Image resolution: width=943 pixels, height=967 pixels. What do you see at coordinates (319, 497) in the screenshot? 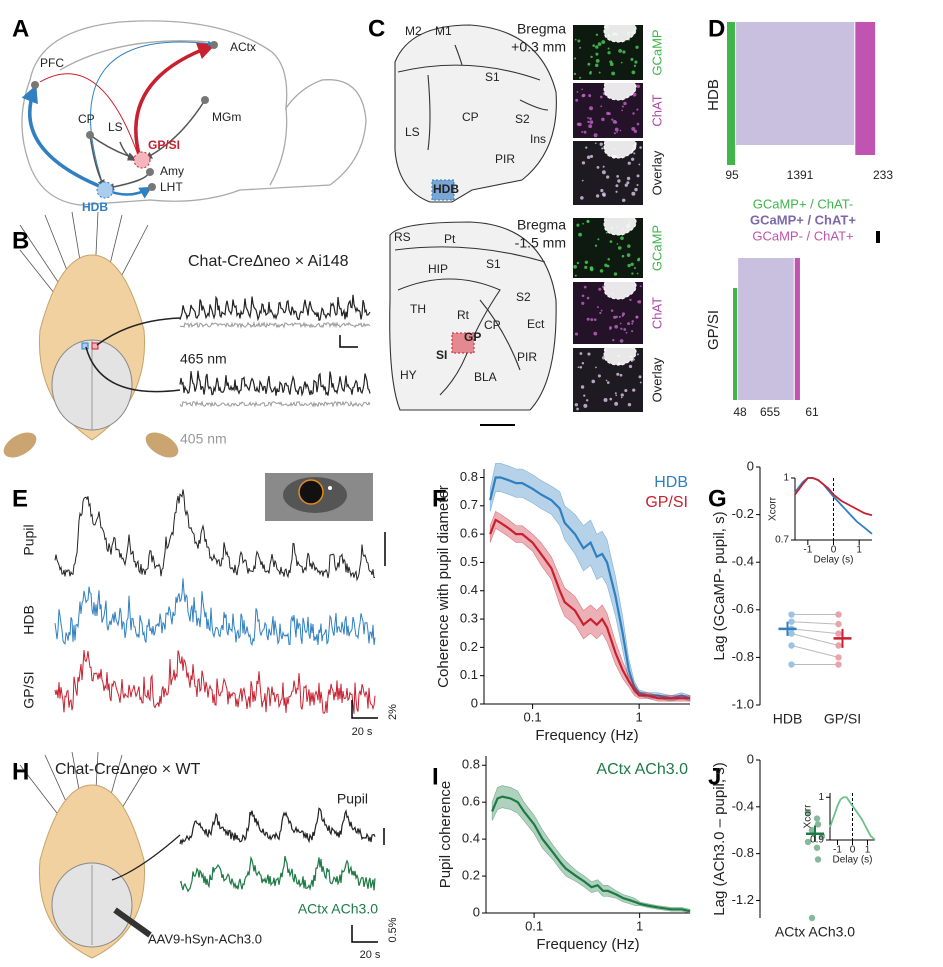
I see `eye-photo` at bounding box center [319, 497].